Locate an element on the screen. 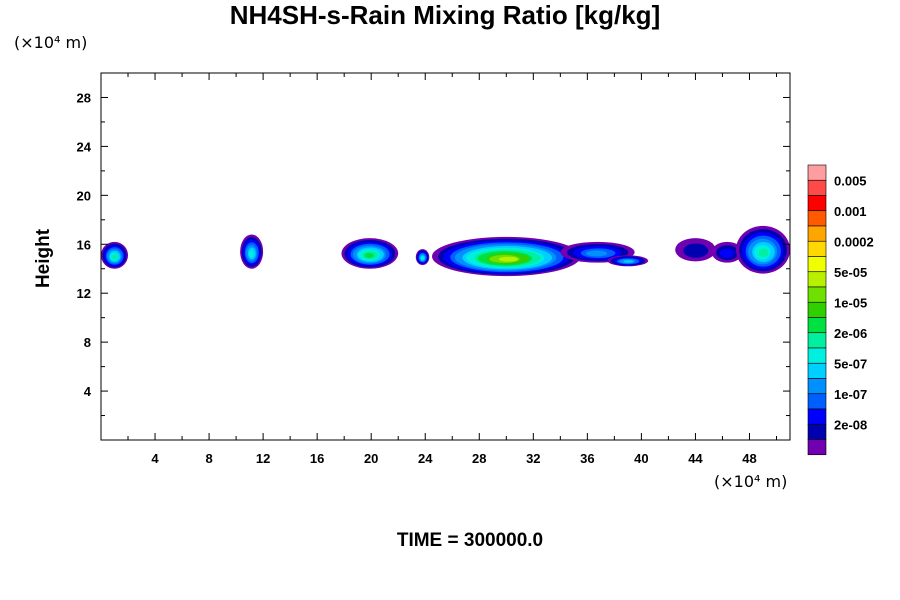 The height and width of the screenshot is (600, 900). y-tick-label: 16 is located at coordinates (84, 244).